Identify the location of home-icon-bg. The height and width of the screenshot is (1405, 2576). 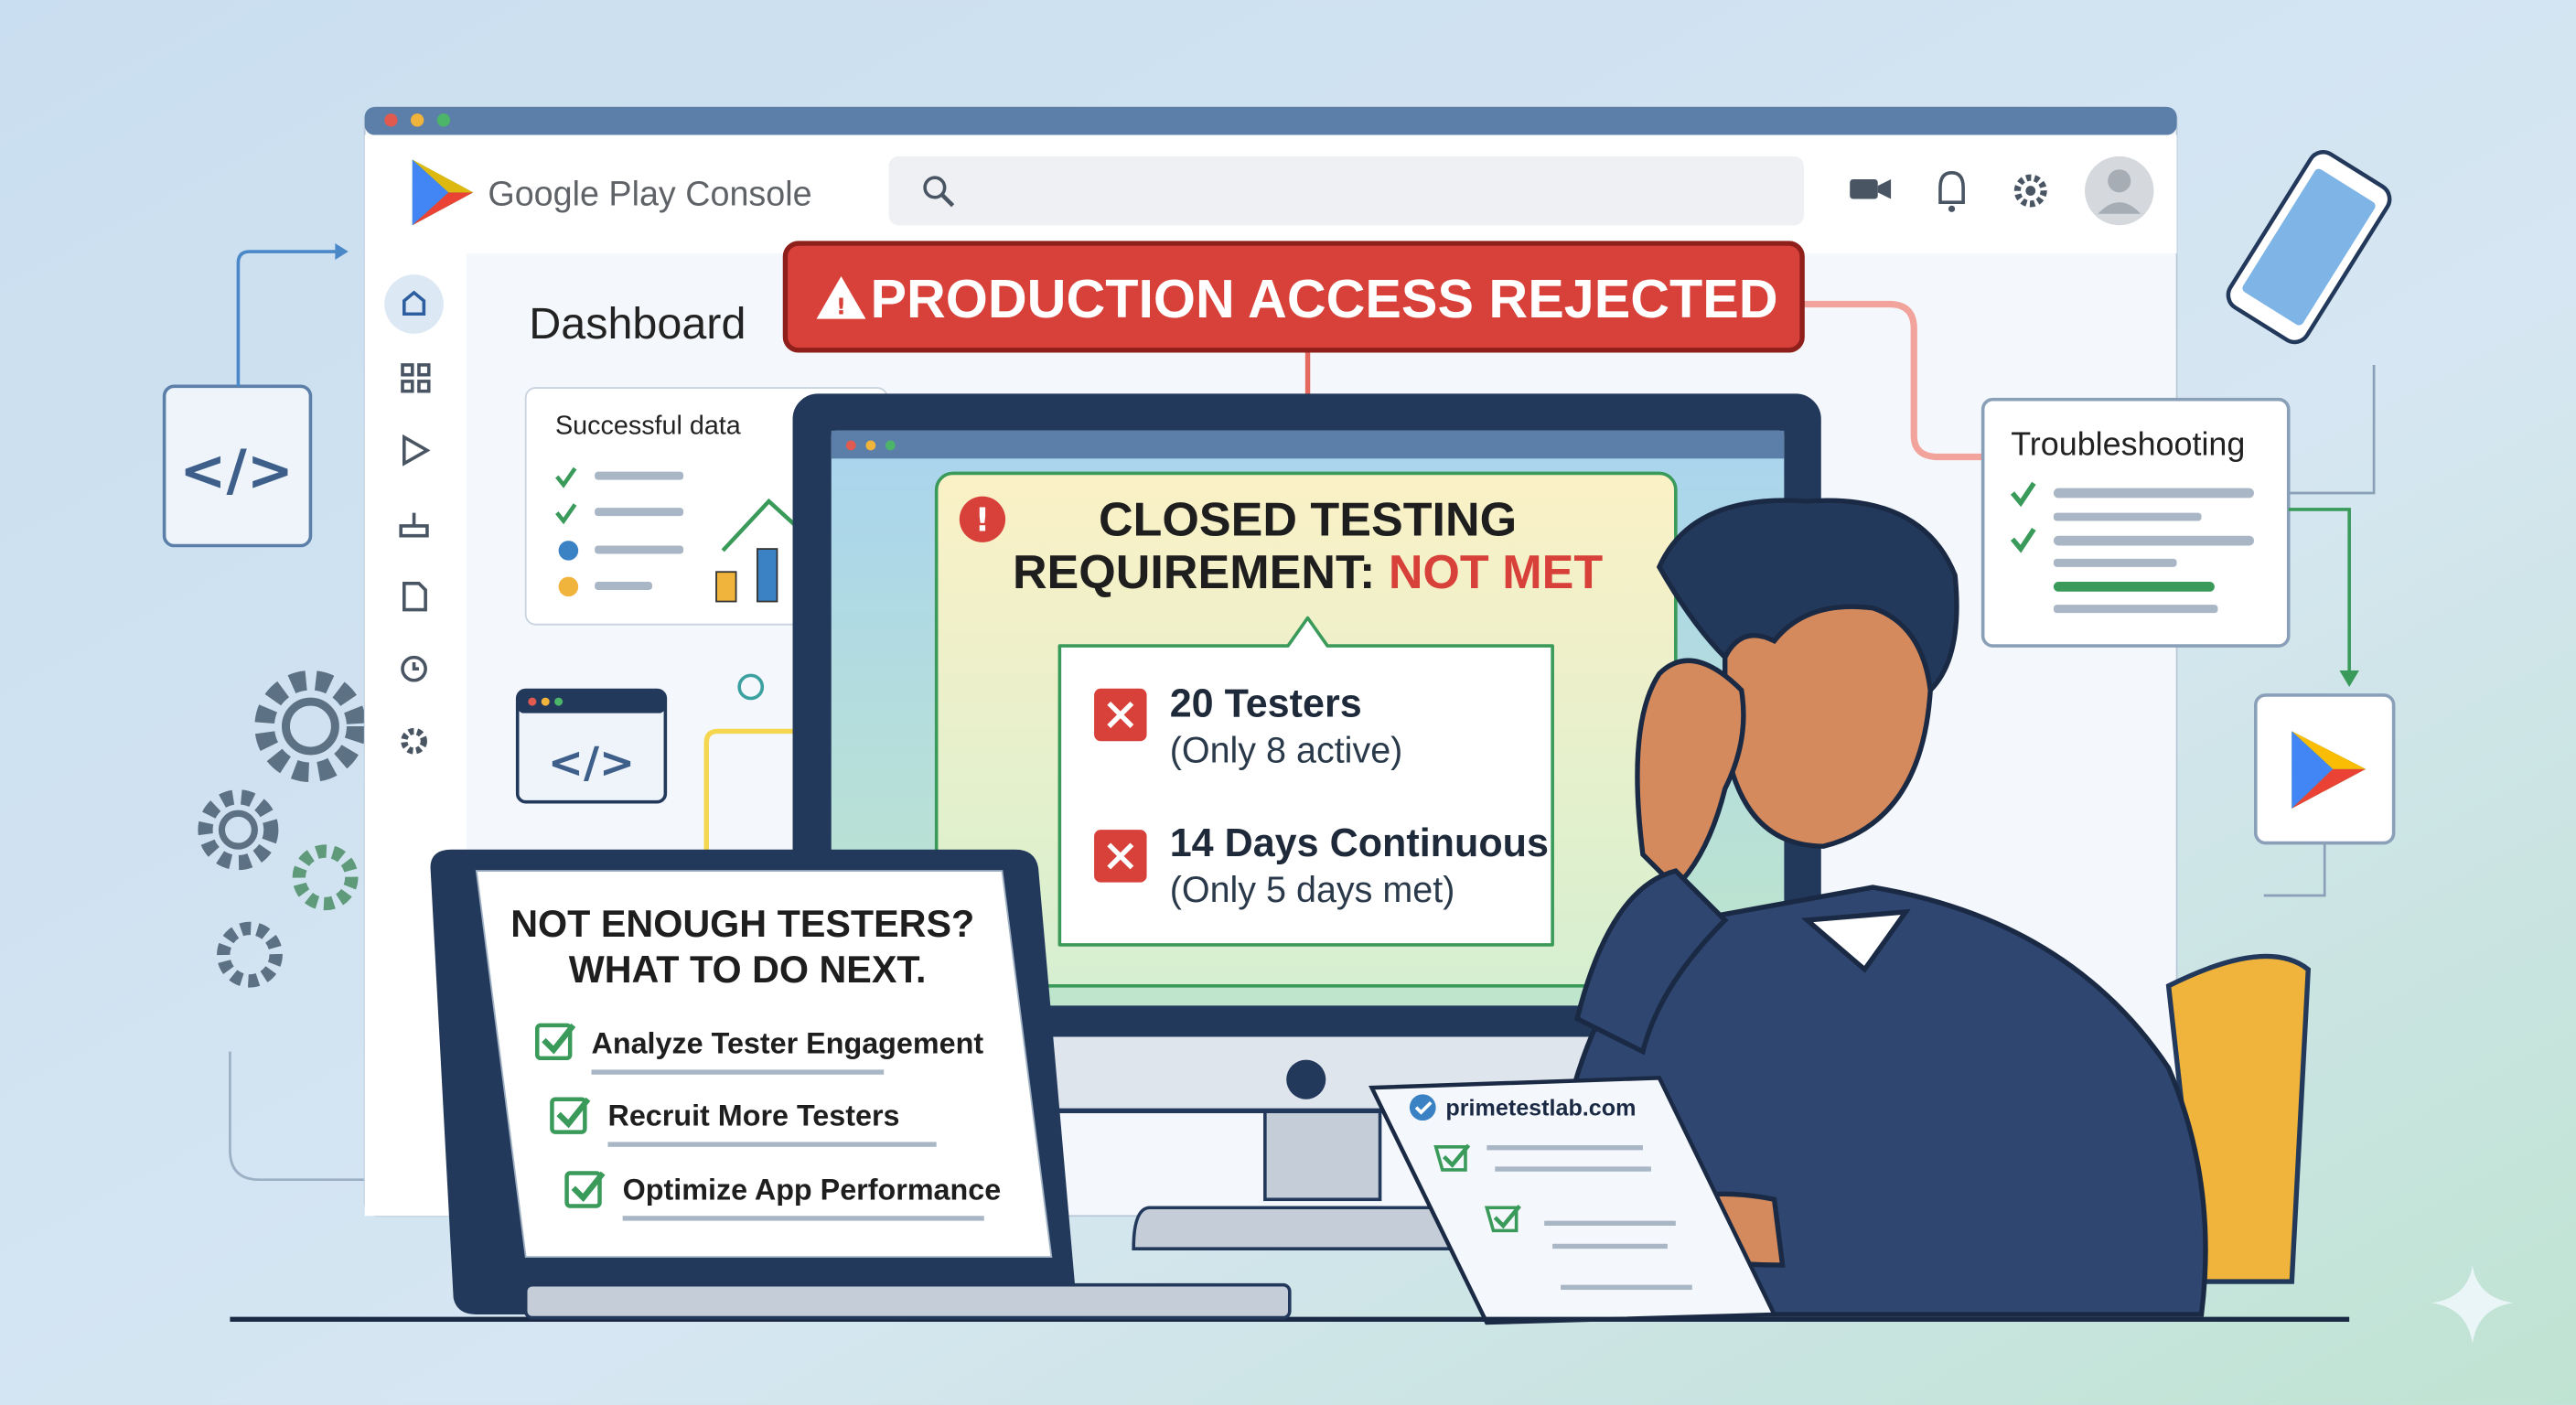
(414, 304).